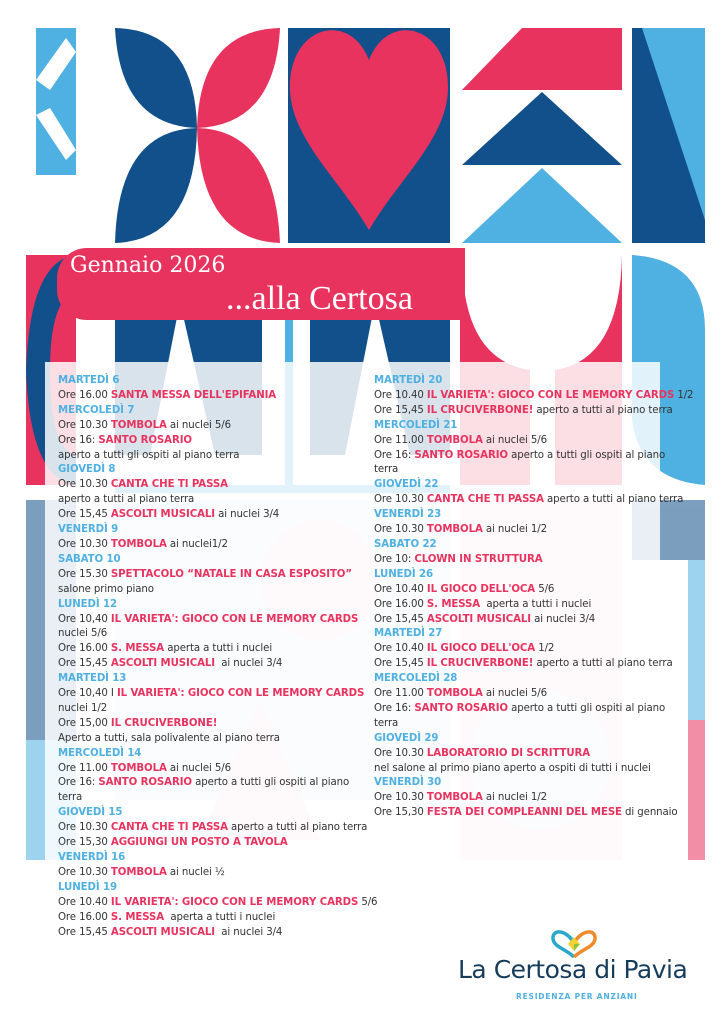  What do you see at coordinates (217, 441) in the screenshot?
I see `event-line: Ore 16: SANTO ROSARIO` at bounding box center [217, 441].